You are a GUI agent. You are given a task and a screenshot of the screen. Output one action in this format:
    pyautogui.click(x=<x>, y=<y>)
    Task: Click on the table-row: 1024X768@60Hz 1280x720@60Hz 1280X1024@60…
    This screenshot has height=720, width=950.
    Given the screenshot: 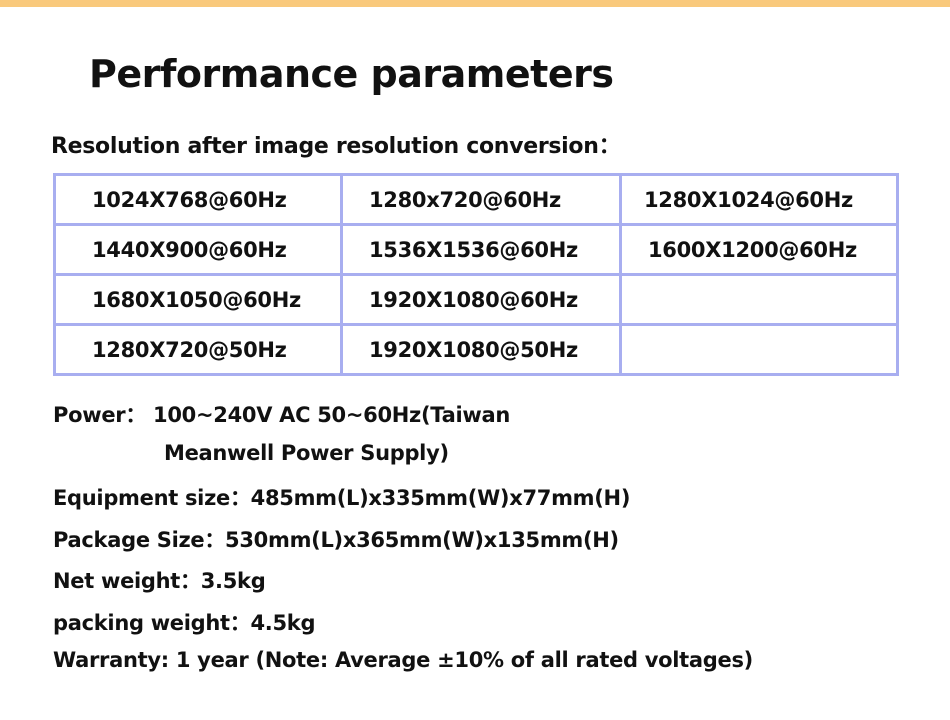 What is the action you would take?
    pyautogui.click(x=476, y=199)
    